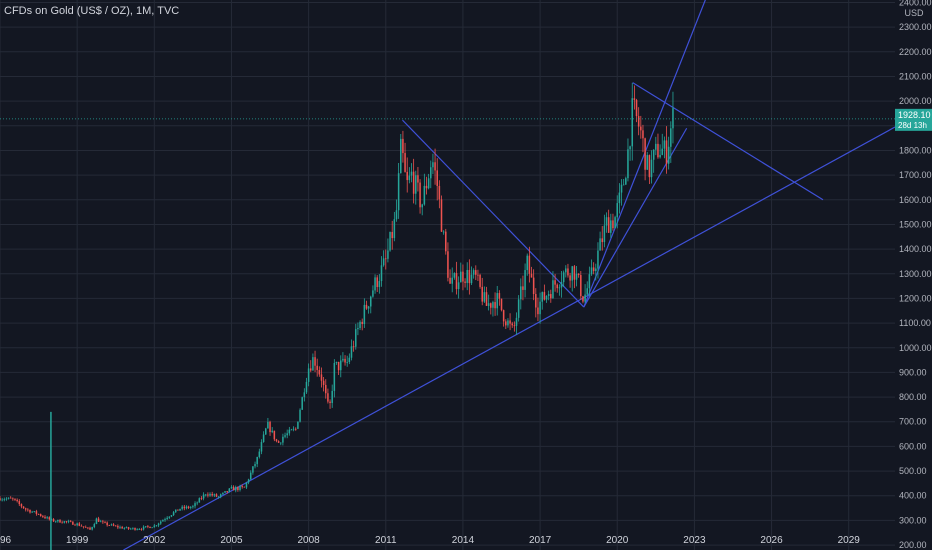  What do you see at coordinates (915, 323) in the screenshot?
I see `y-tick-label: 1100.00` at bounding box center [915, 323].